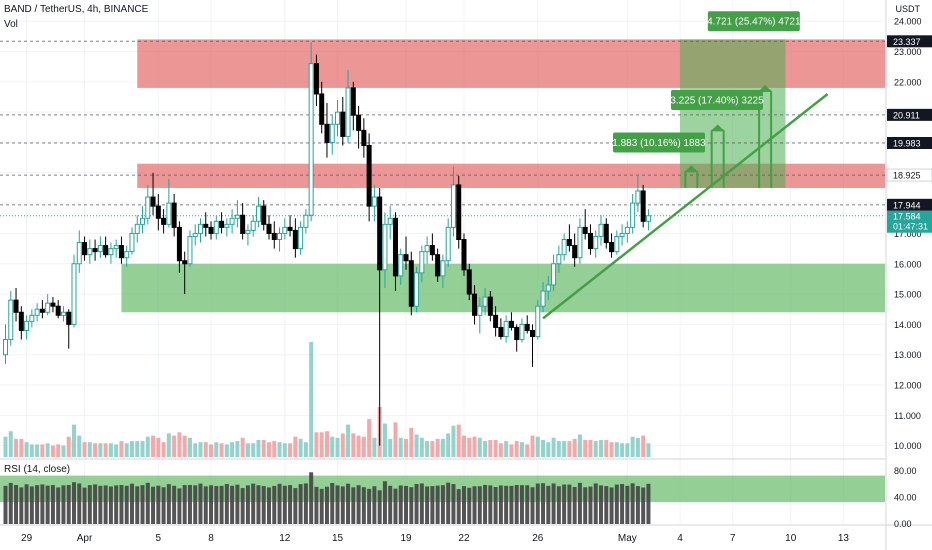 This screenshot has width=932, height=550. Describe the element at coordinates (11, 24) in the screenshot. I see `volume-label: Vol` at that location.